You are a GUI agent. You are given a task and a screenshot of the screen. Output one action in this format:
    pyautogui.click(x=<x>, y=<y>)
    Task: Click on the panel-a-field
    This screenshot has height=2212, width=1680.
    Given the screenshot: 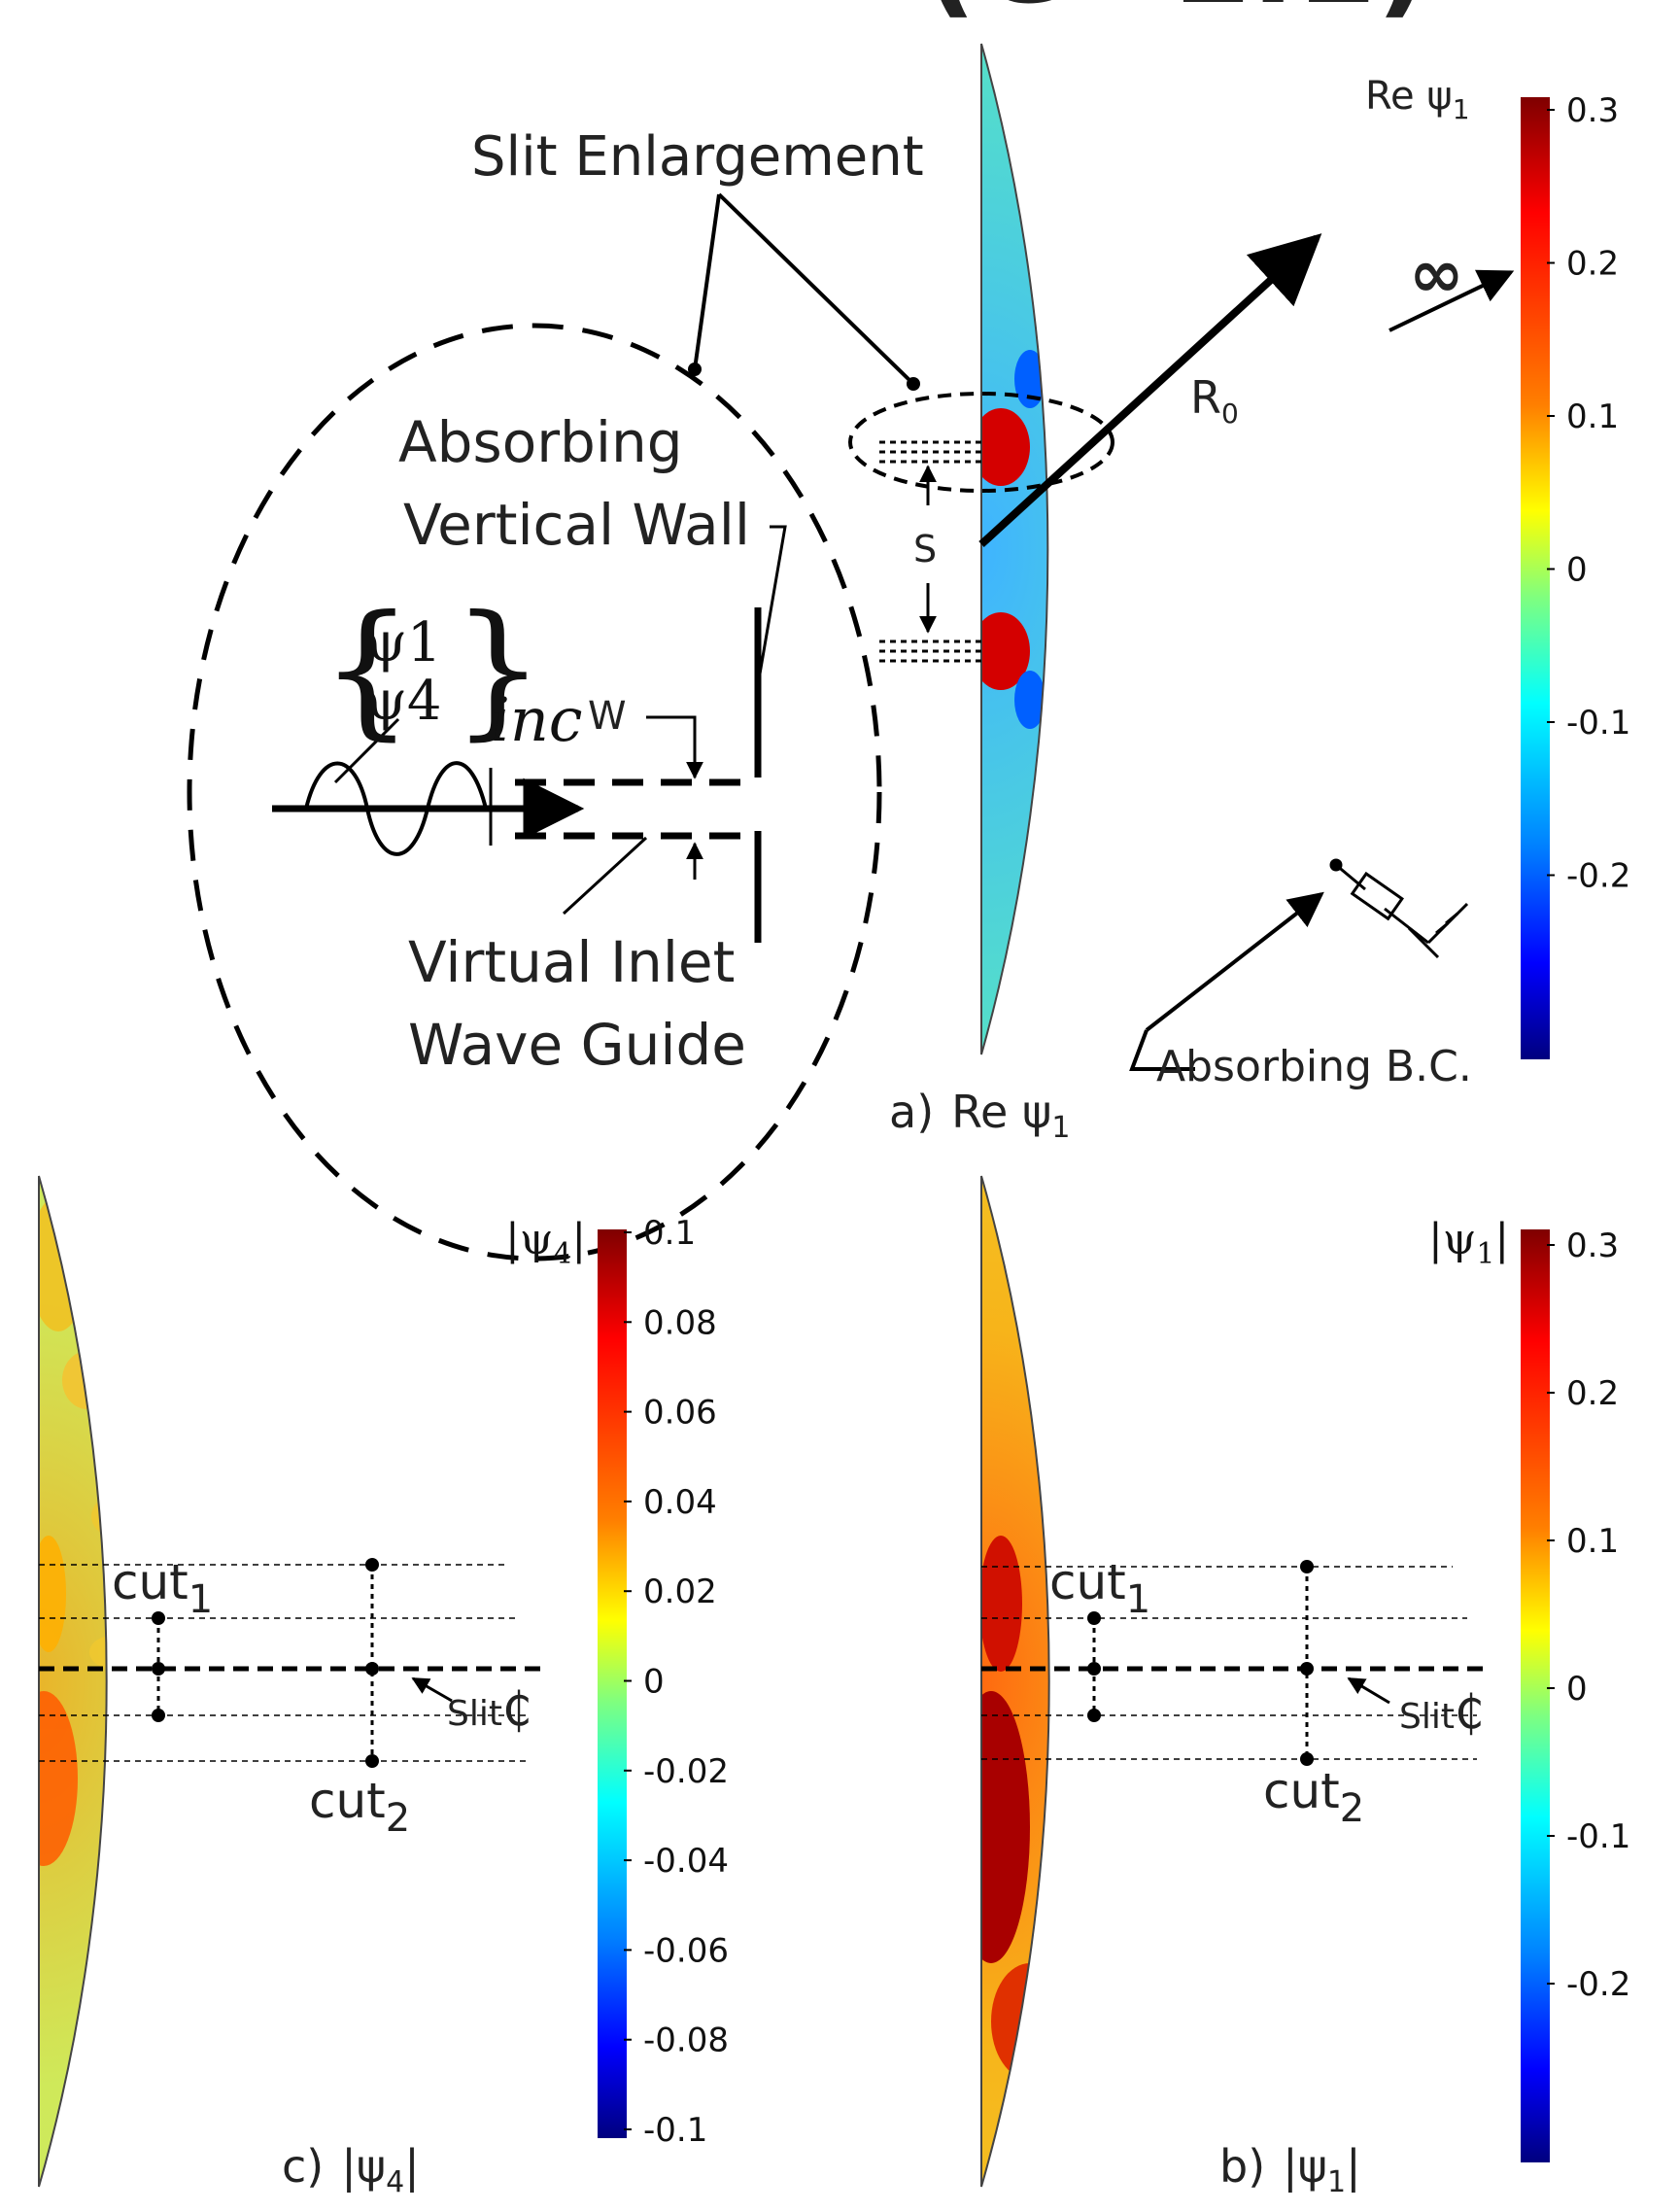 What is the action you would take?
    pyautogui.click(x=1014, y=549)
    